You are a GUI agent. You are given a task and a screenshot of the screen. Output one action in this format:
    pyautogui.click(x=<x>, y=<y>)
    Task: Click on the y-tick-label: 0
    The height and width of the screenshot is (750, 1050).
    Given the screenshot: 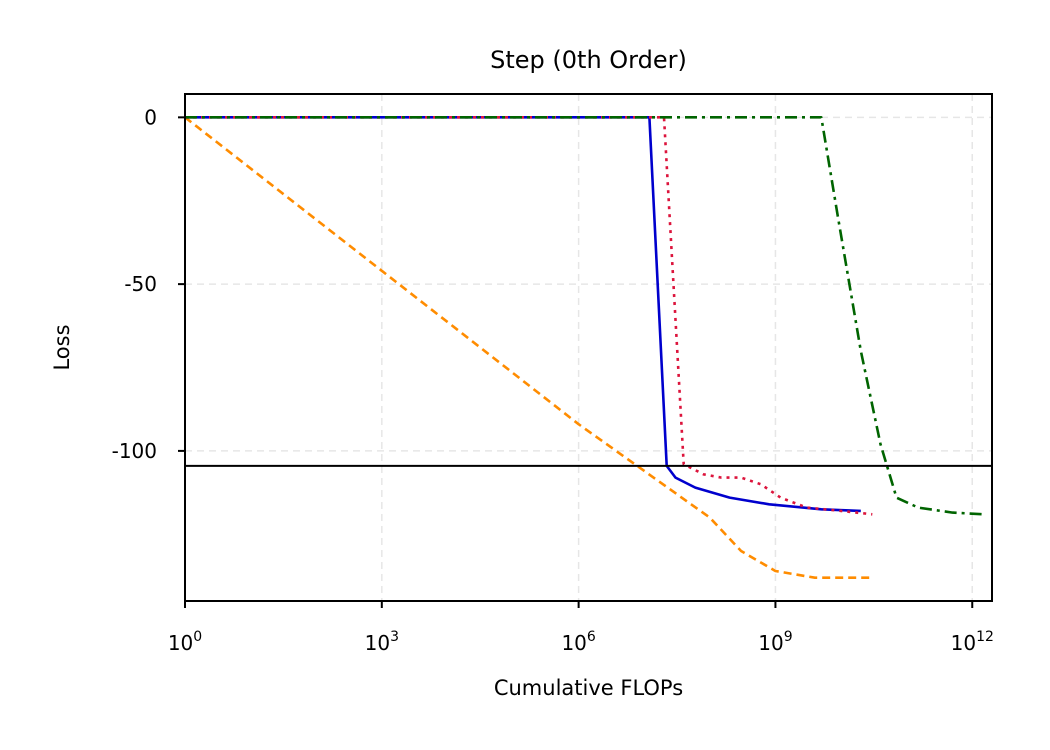 What is the action you would take?
    pyautogui.click(x=150, y=117)
    